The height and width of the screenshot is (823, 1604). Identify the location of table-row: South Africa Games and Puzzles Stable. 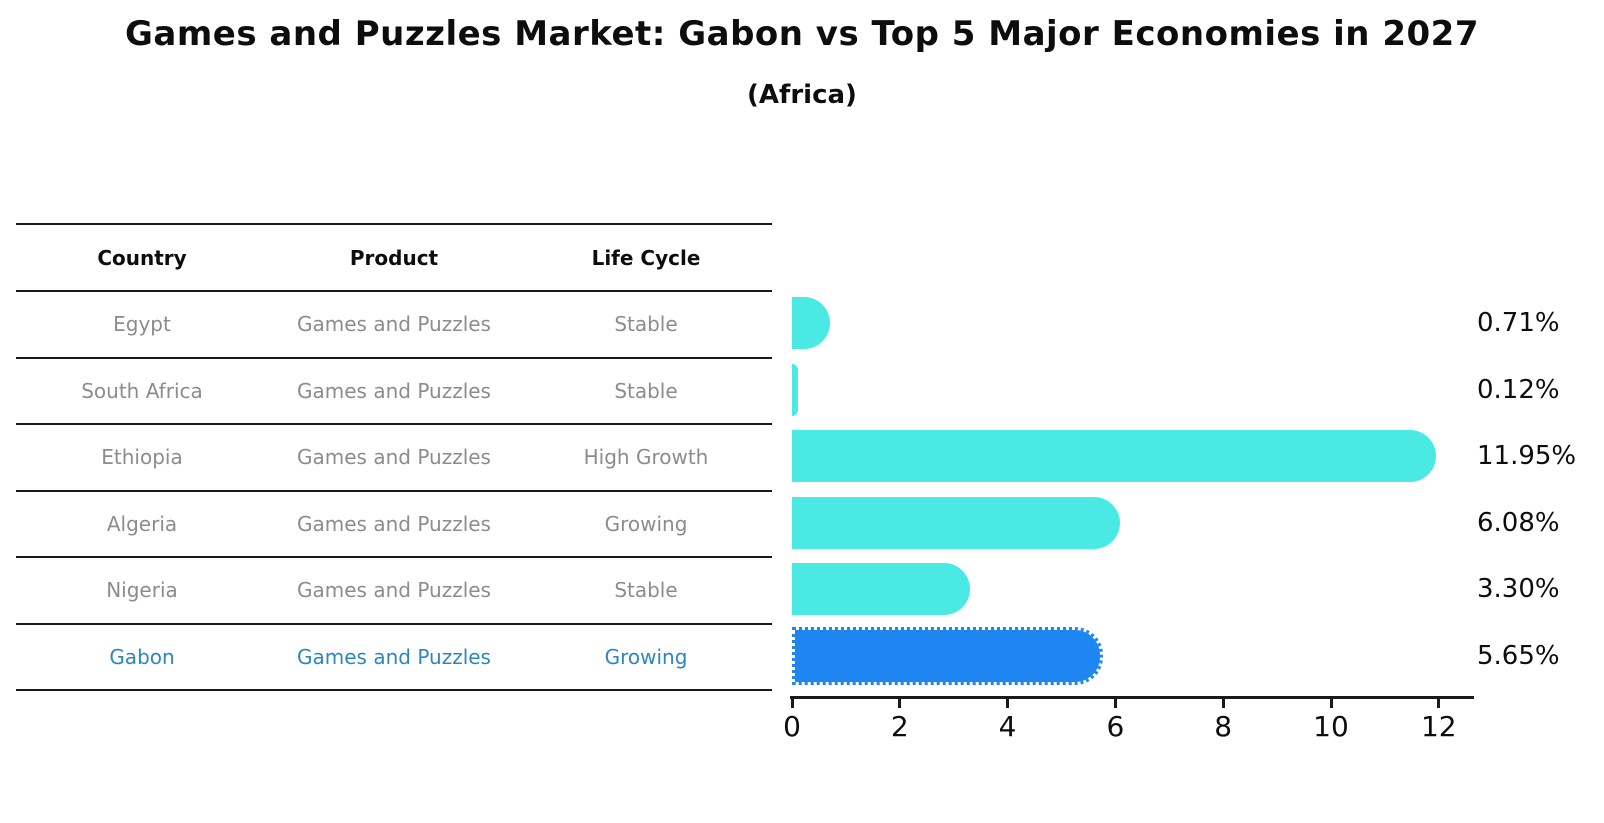
(394, 392).